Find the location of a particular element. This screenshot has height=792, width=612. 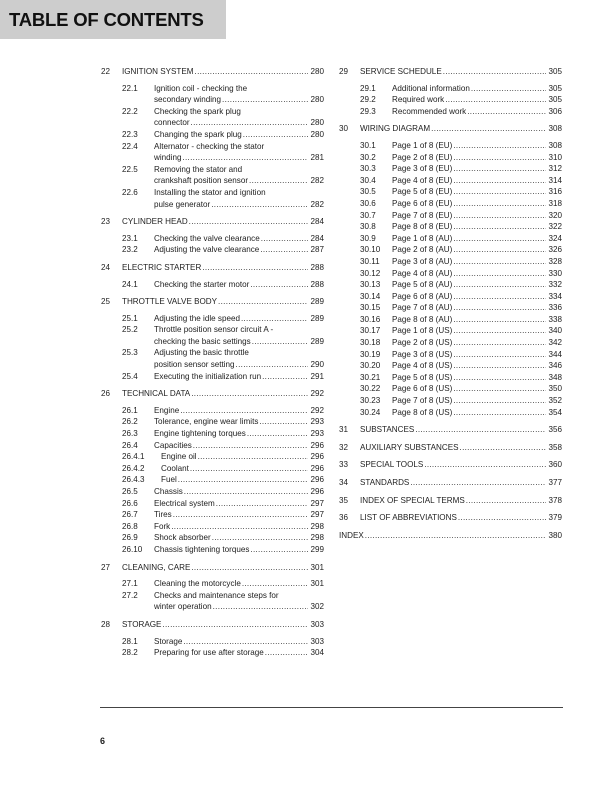

toc-entry-chapter: 22 IGNITION SYSTEM 280 is located at coordinates (212, 72).